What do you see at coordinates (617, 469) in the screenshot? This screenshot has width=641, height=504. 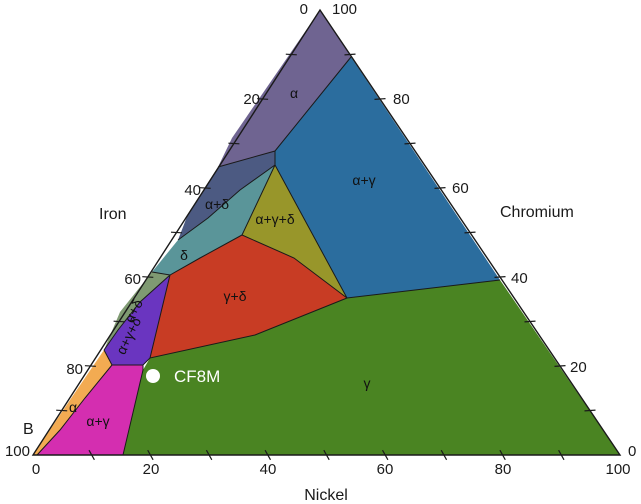 I see `nickel-tick-100: 100` at bounding box center [617, 469].